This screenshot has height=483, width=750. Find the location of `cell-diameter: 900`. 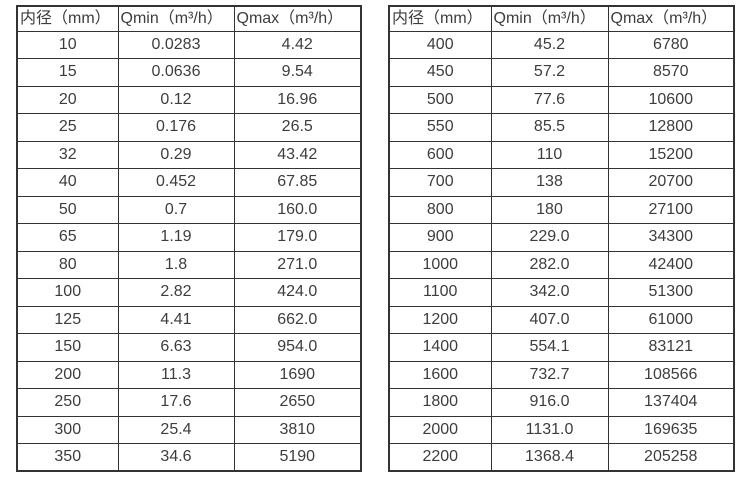

cell-diameter: 900 is located at coordinates (440, 237).